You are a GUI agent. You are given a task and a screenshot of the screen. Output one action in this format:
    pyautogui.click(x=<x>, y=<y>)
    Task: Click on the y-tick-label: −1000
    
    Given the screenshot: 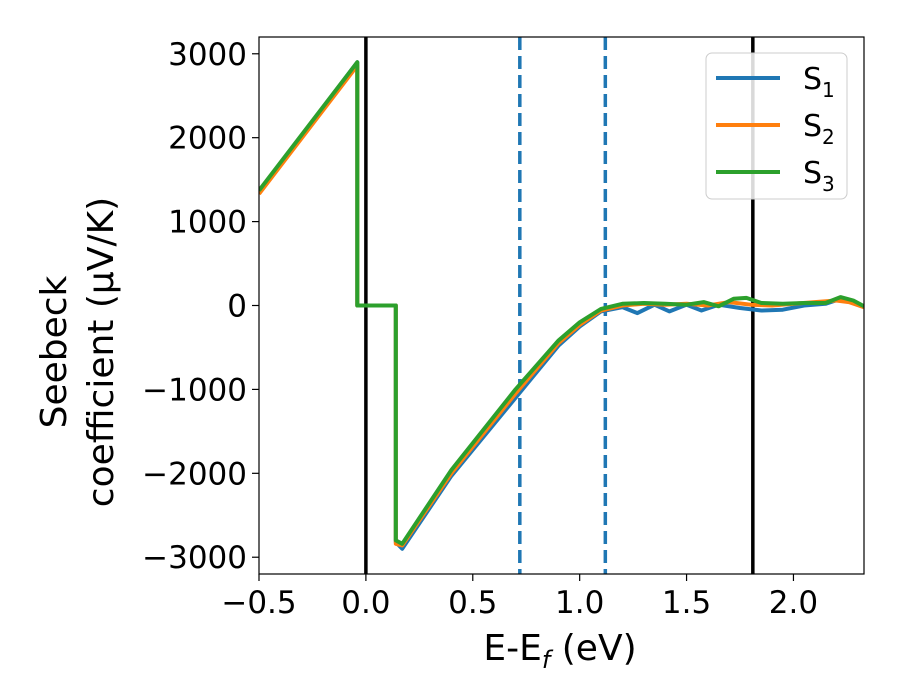 What is the action you would take?
    pyautogui.click(x=194, y=390)
    